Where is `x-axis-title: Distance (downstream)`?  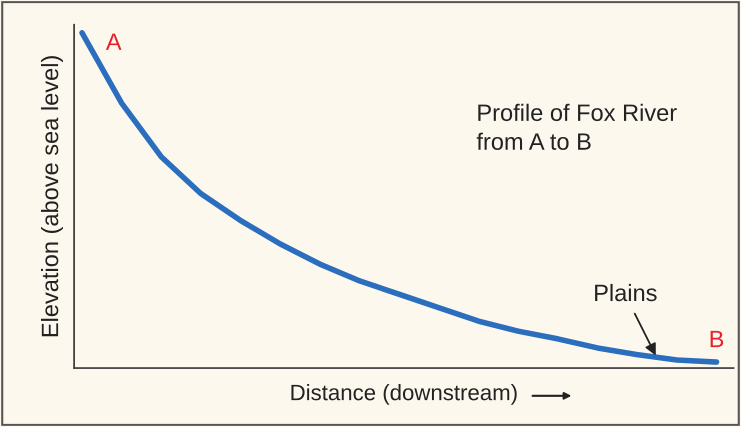 x-axis-title: Distance (downstream) is located at coordinates (404, 394).